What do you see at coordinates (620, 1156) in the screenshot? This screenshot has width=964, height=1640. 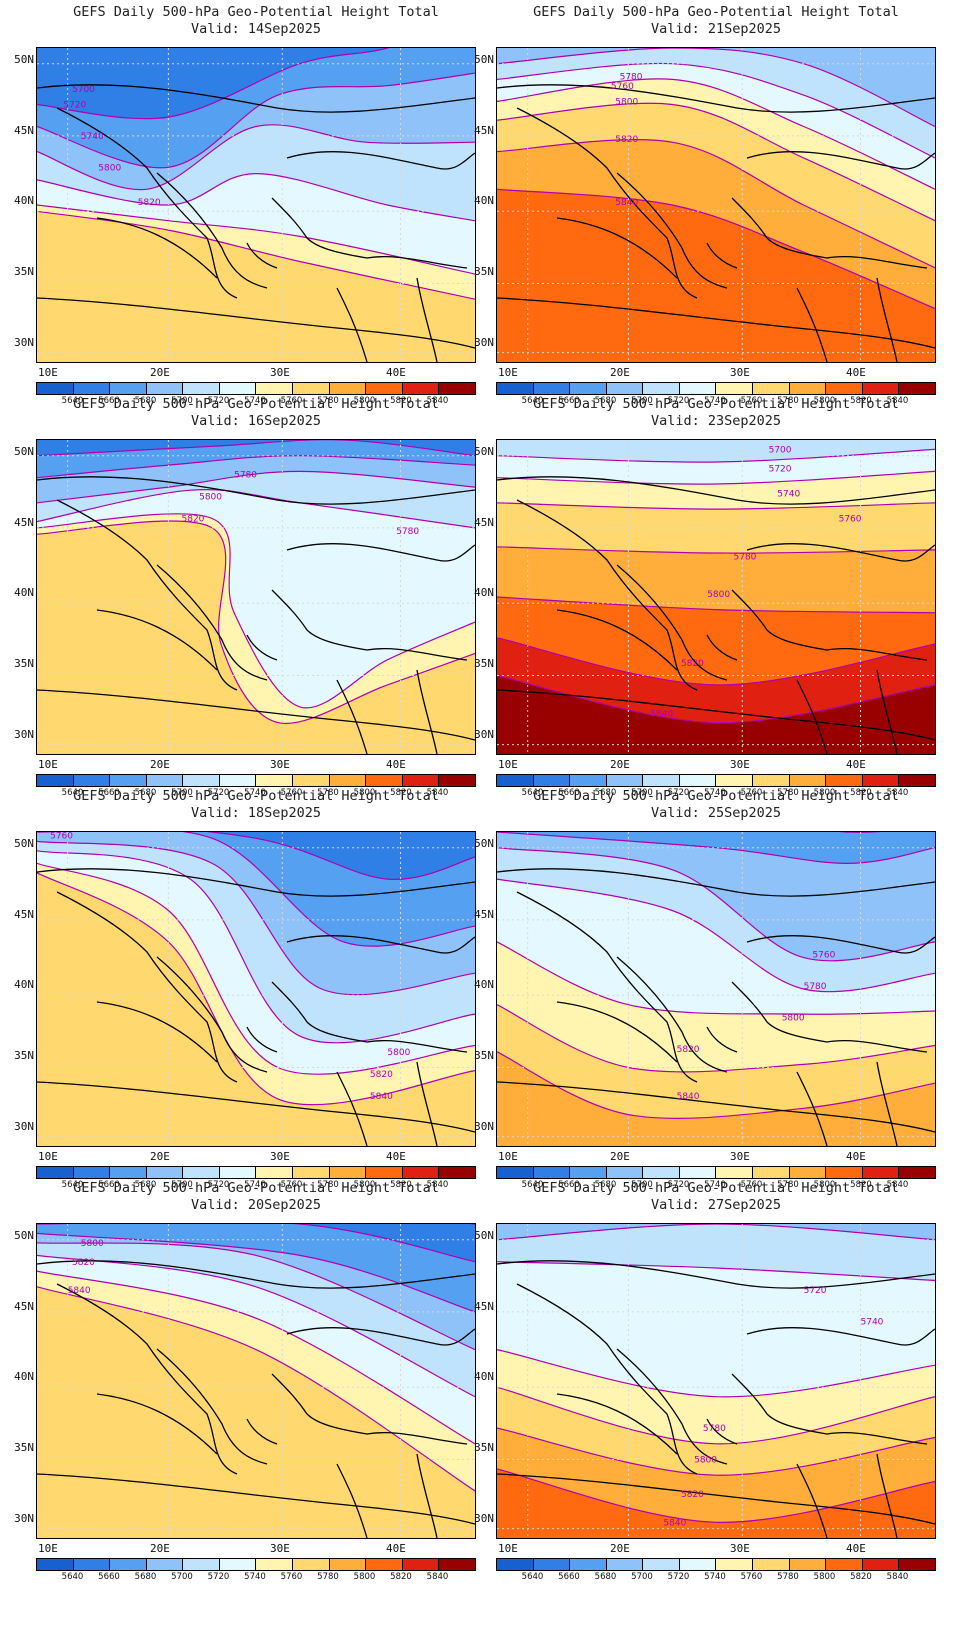 I see `longitude-label: 20E` at bounding box center [620, 1156].